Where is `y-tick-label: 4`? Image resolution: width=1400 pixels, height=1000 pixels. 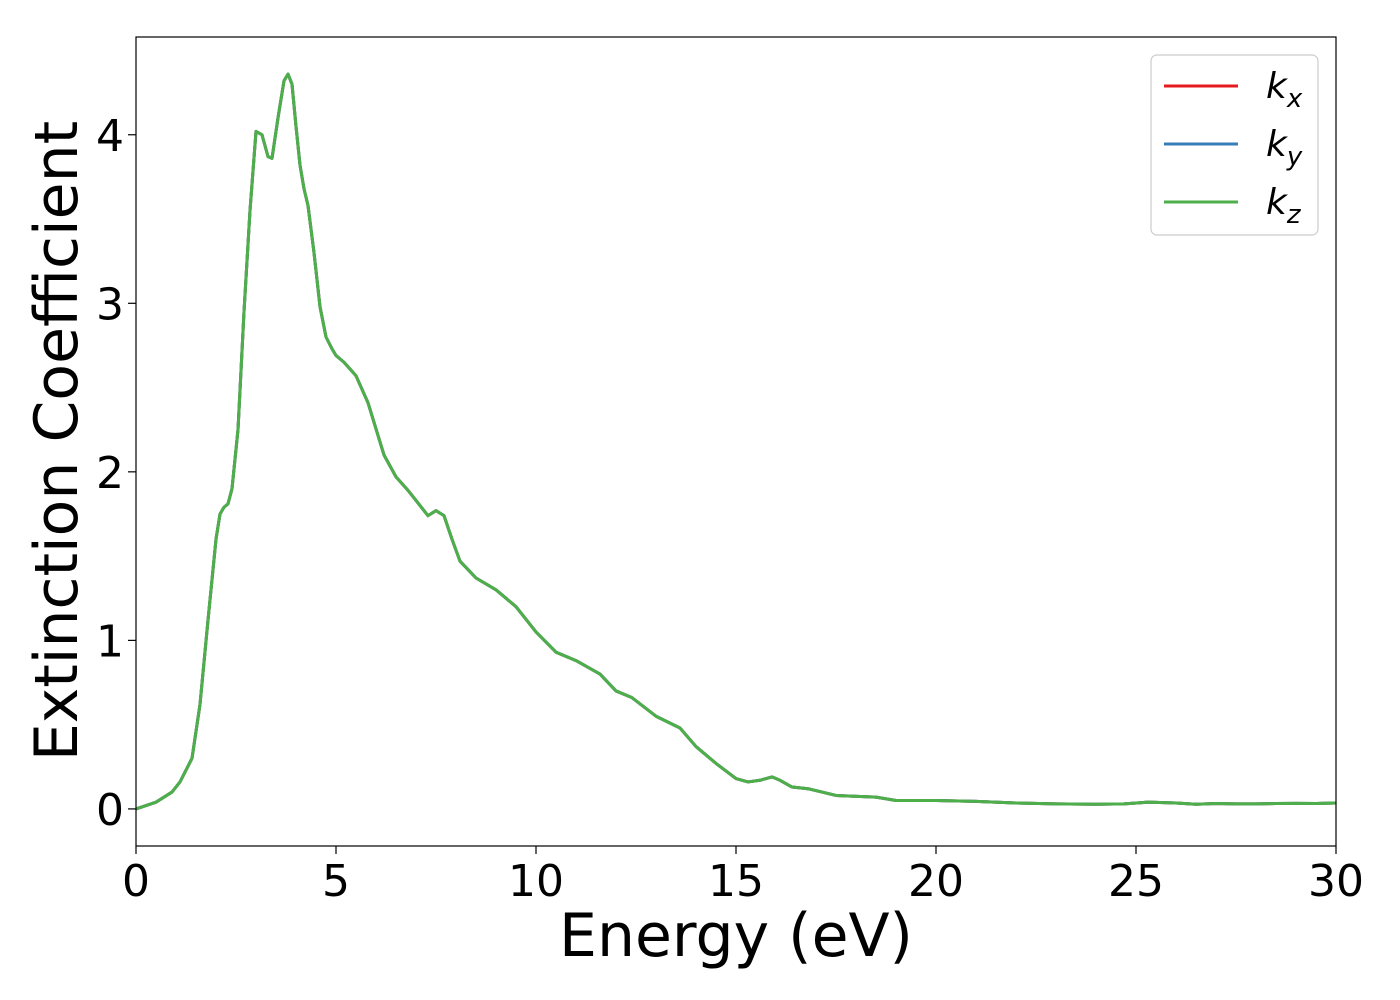
y-tick-label: 4 is located at coordinates (110, 136).